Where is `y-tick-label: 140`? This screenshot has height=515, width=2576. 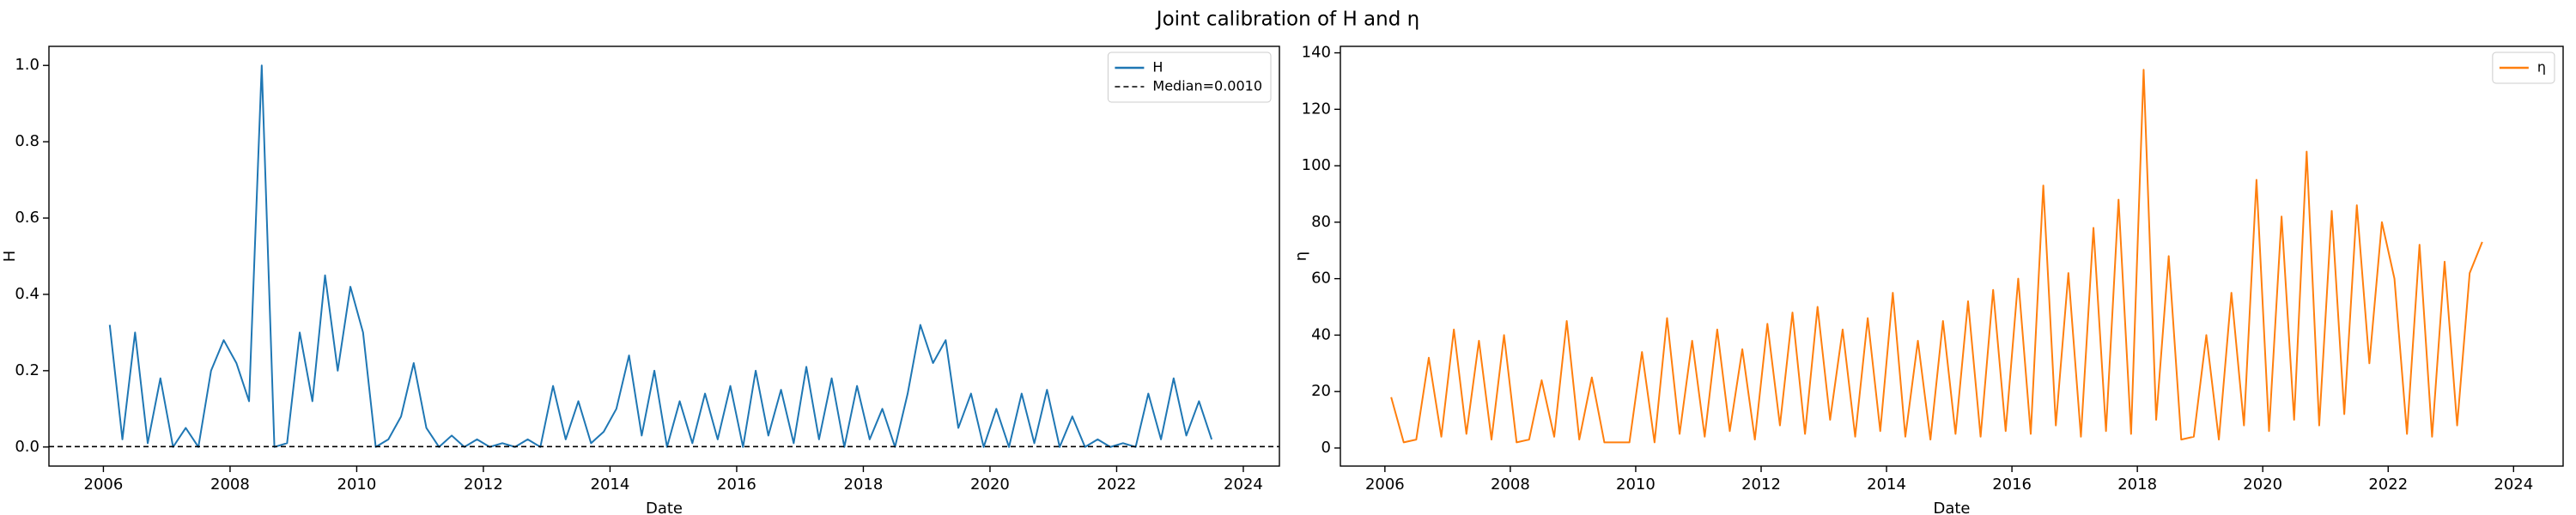 y-tick-label: 140 is located at coordinates (1316, 53).